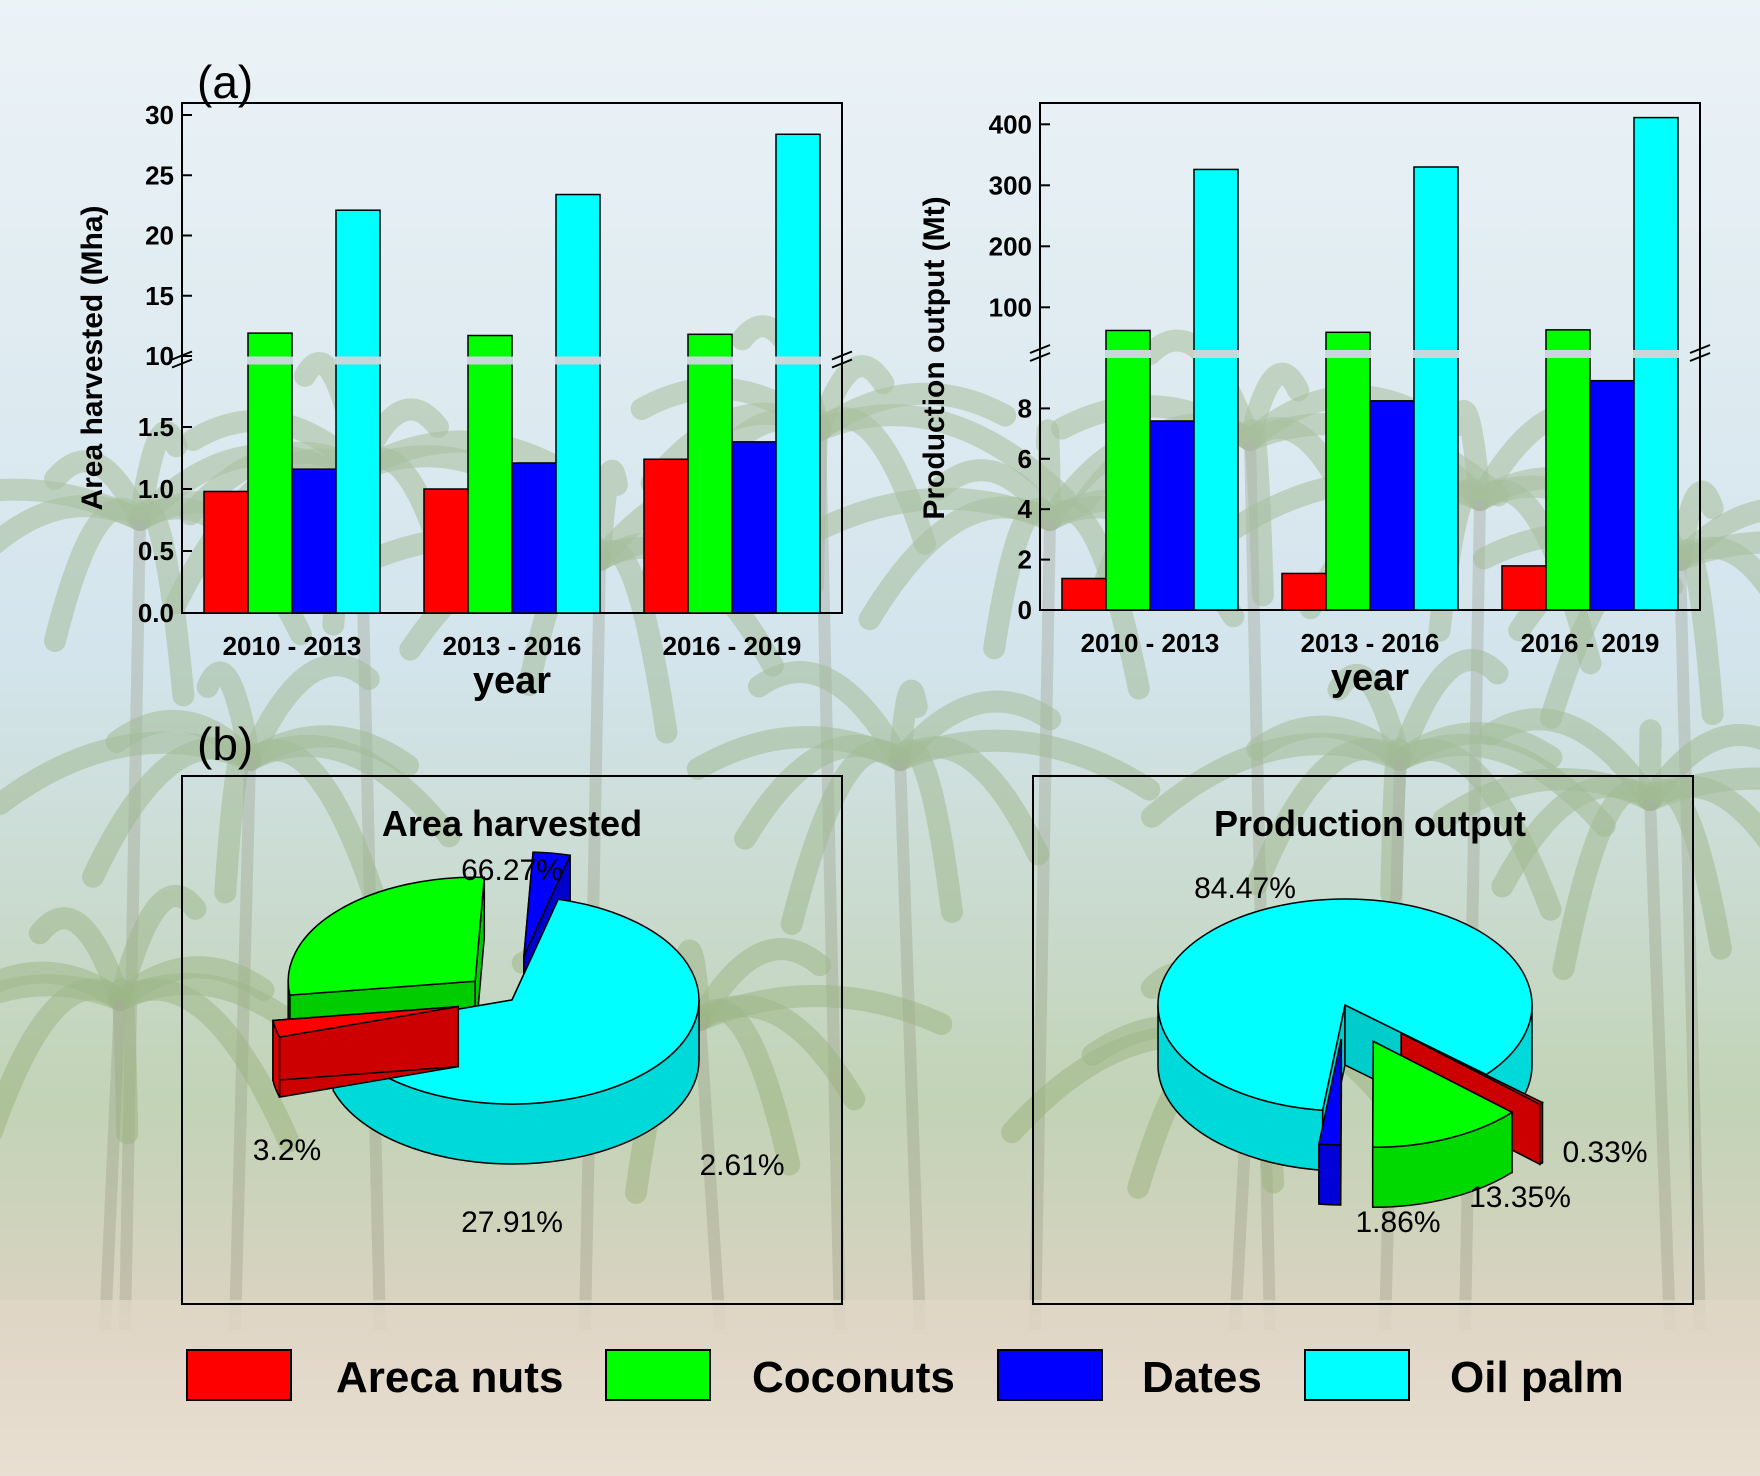 Image resolution: width=1760 pixels, height=1476 pixels. Describe the element at coordinates (1541, 1133) in the screenshot. I see `pie-slice-side` at that location.